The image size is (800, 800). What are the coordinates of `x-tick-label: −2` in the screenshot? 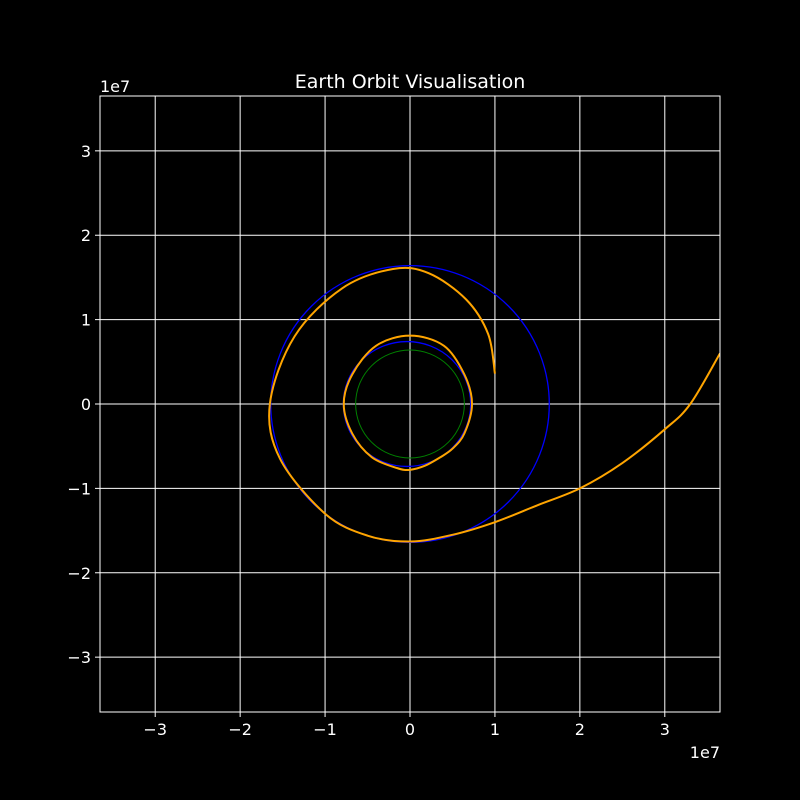 It's located at (240, 729).